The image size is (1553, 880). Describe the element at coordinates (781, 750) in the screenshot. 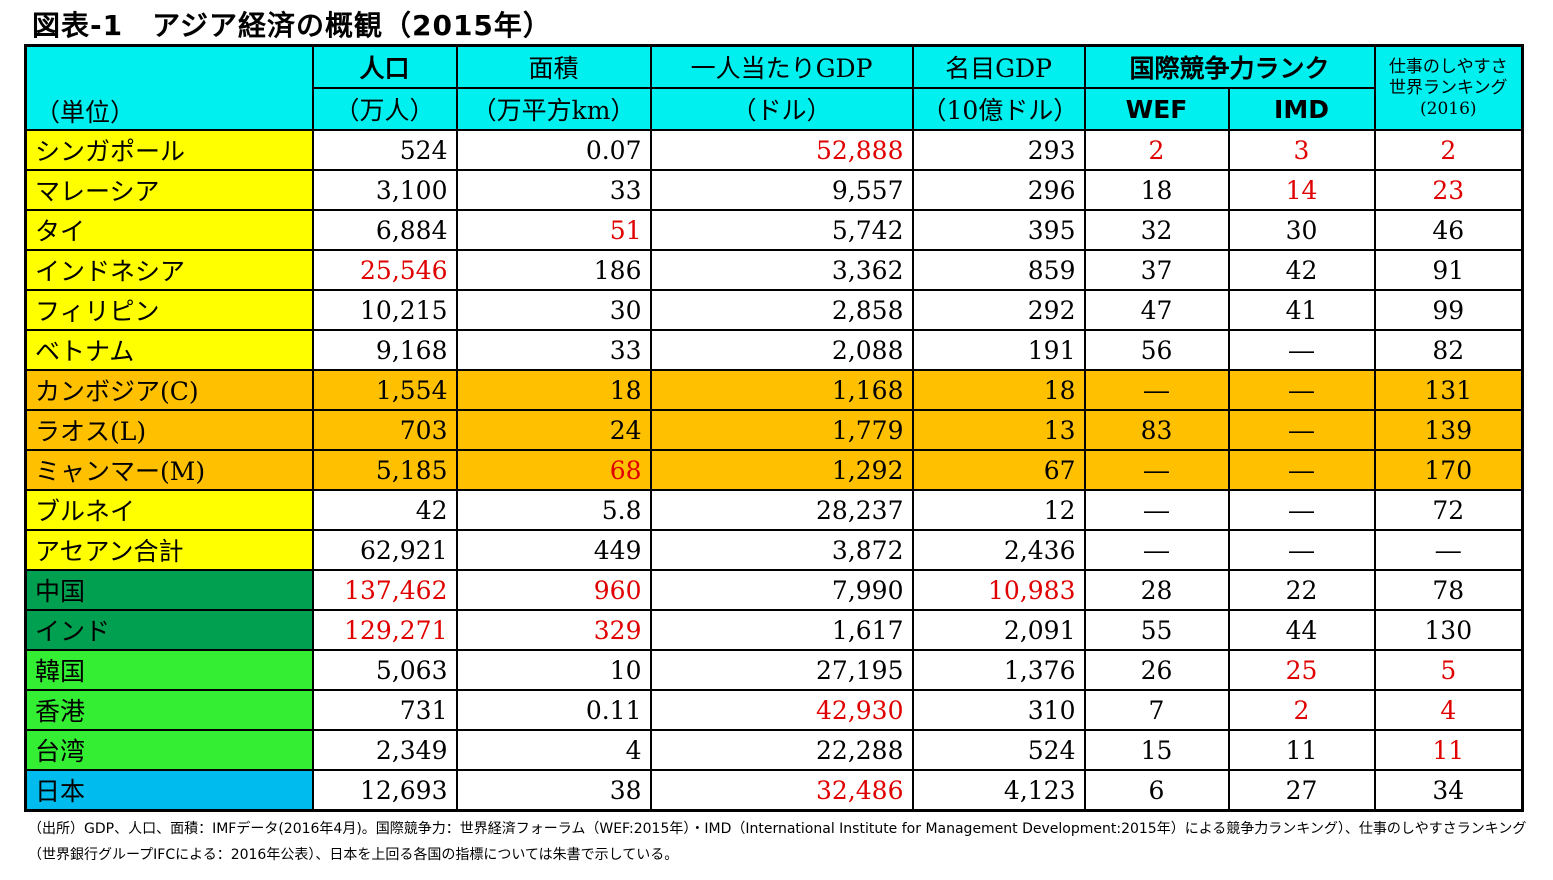

I see `cell-gdppc: 22,288` at that location.